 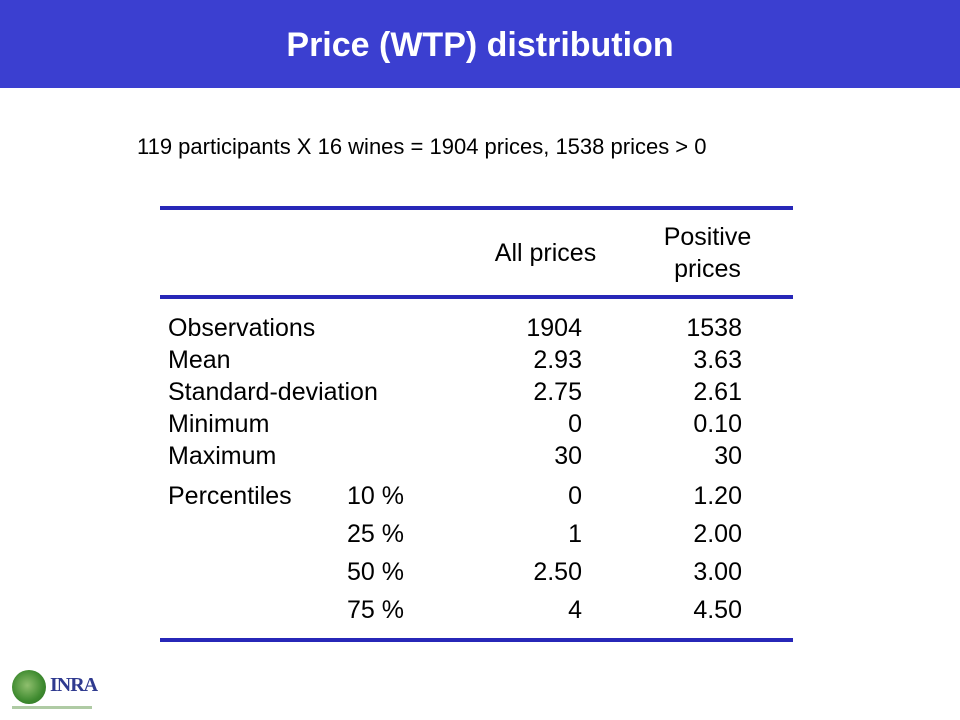 What do you see at coordinates (728, 456) in the screenshot?
I see `cell-positive: 30` at bounding box center [728, 456].